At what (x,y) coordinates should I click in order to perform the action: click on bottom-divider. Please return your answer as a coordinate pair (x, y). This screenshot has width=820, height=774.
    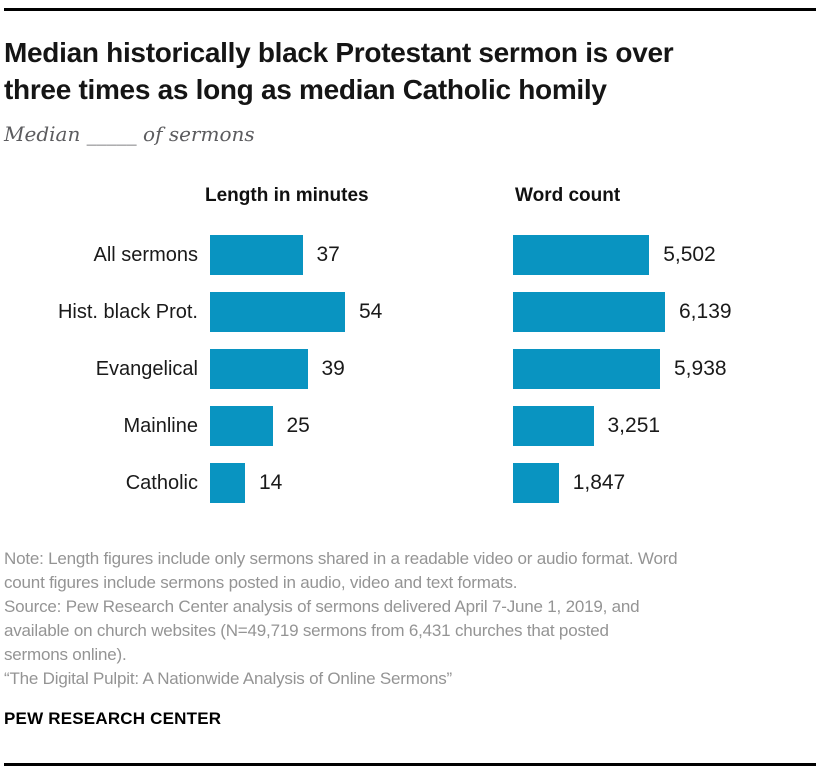
    Looking at the image, I should click on (410, 764).